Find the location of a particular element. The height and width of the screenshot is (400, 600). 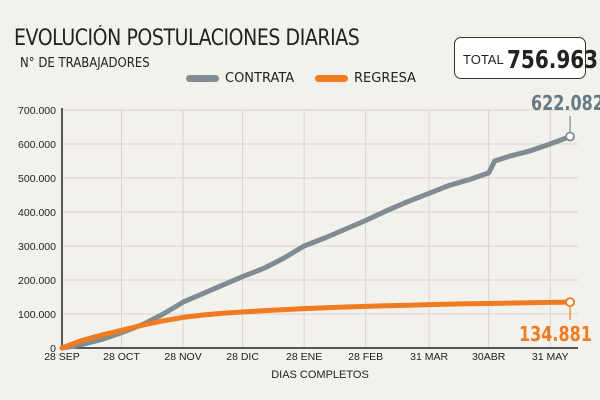

total-value: 756.963 is located at coordinates (553, 59).